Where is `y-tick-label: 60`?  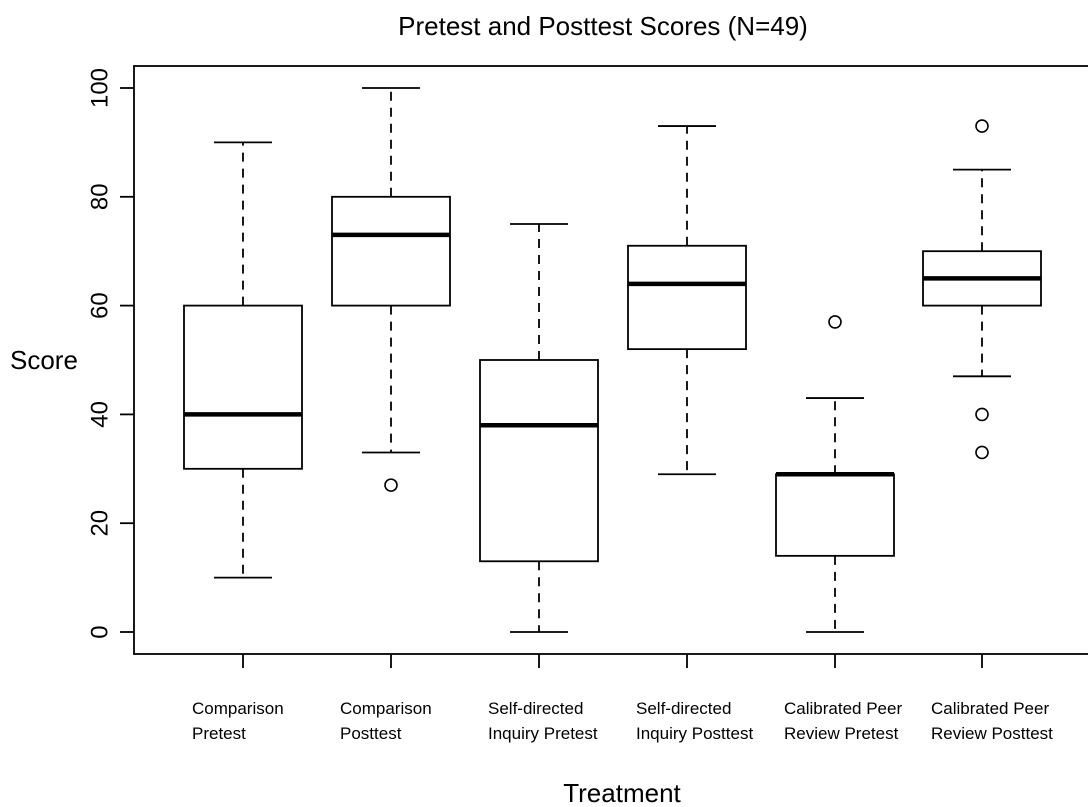 y-tick-label: 60 is located at coordinates (100, 305).